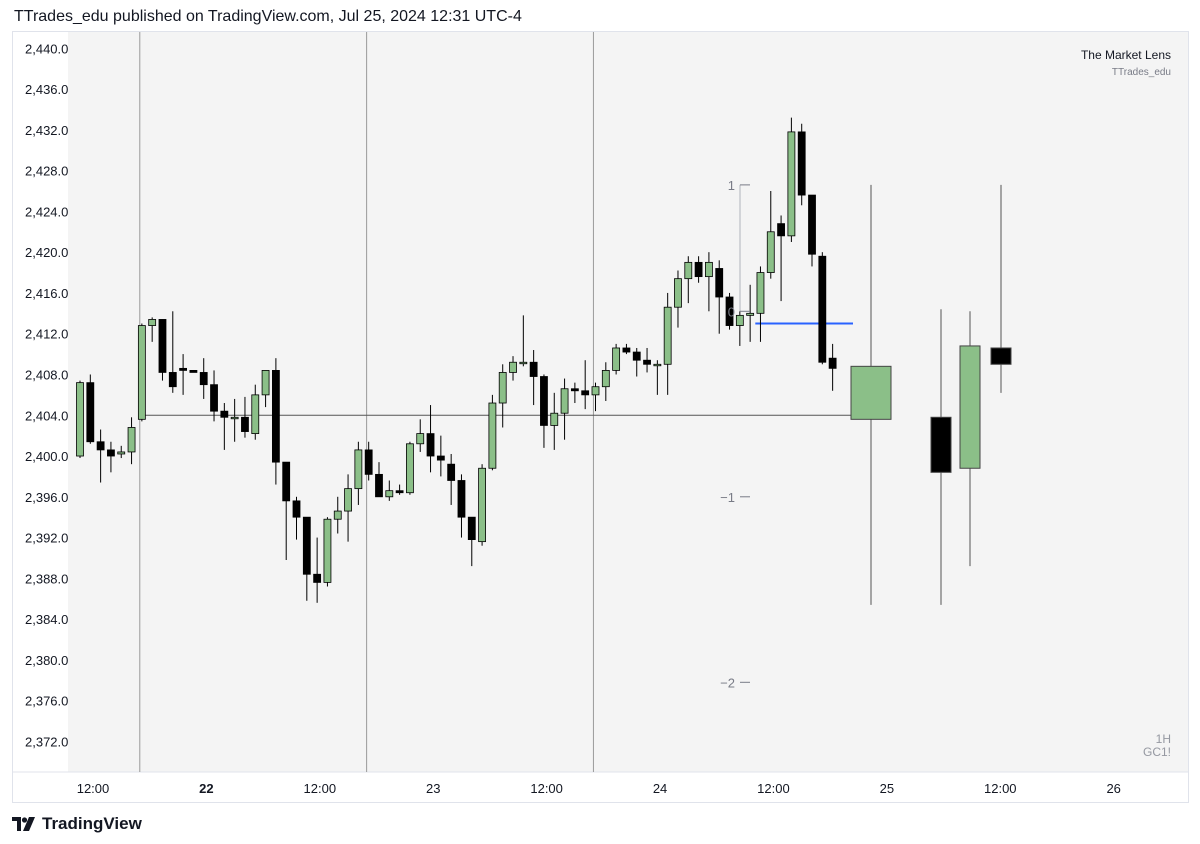 The height and width of the screenshot is (844, 1200). Describe the element at coordinates (46, 741) in the screenshot. I see `price-tick-label: 2,372.0` at that location.